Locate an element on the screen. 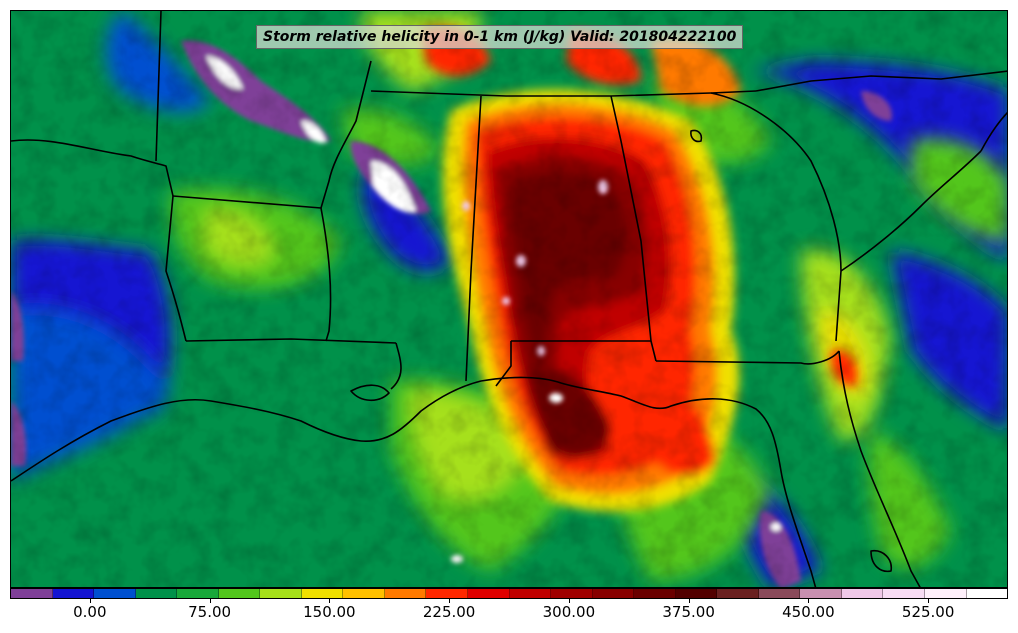  colorbar-tick-label: 225.00 is located at coordinates (449, 612).